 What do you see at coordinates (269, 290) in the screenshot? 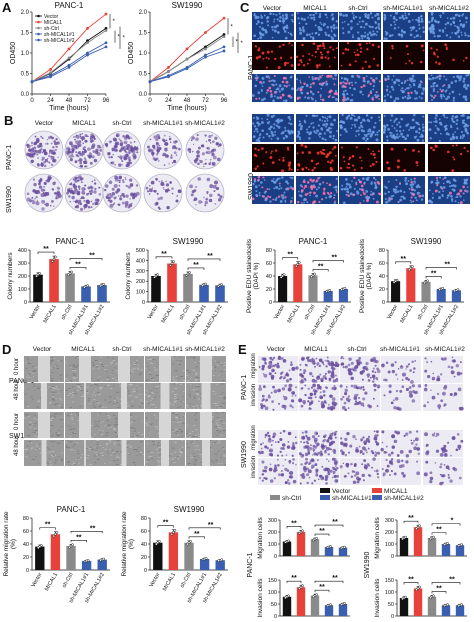
I see `y-tick-label: 20` at bounding box center [269, 290].